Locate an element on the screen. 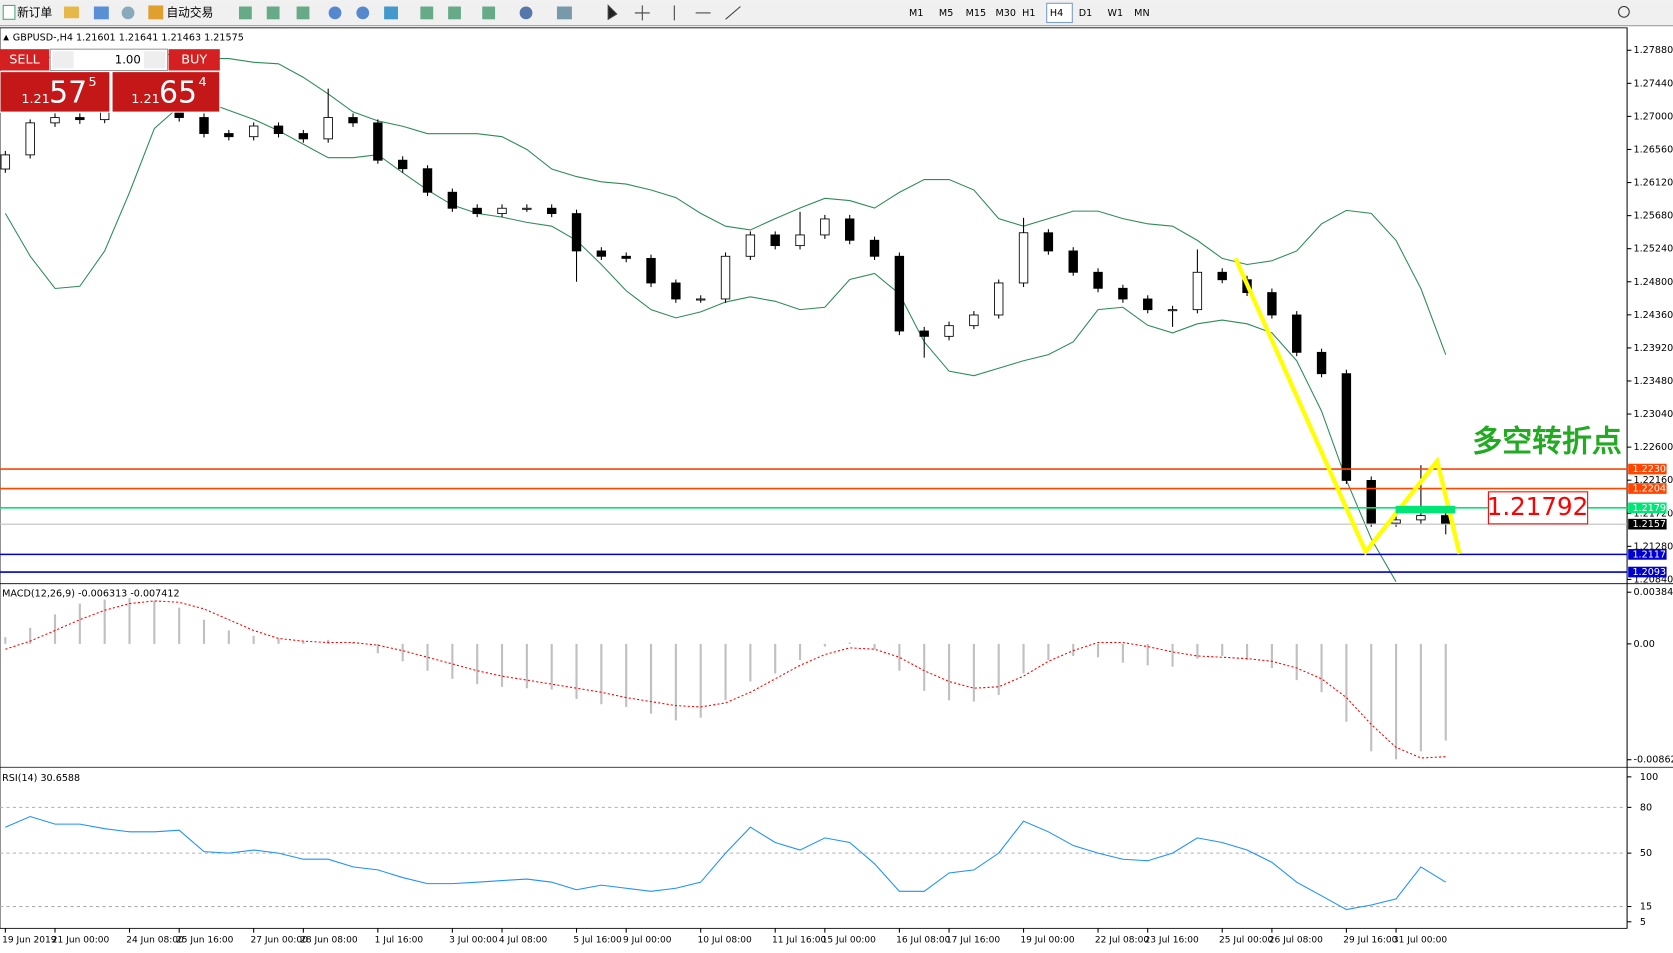 This screenshot has width=1673, height=953. bid-box is located at coordinates (55, 92).